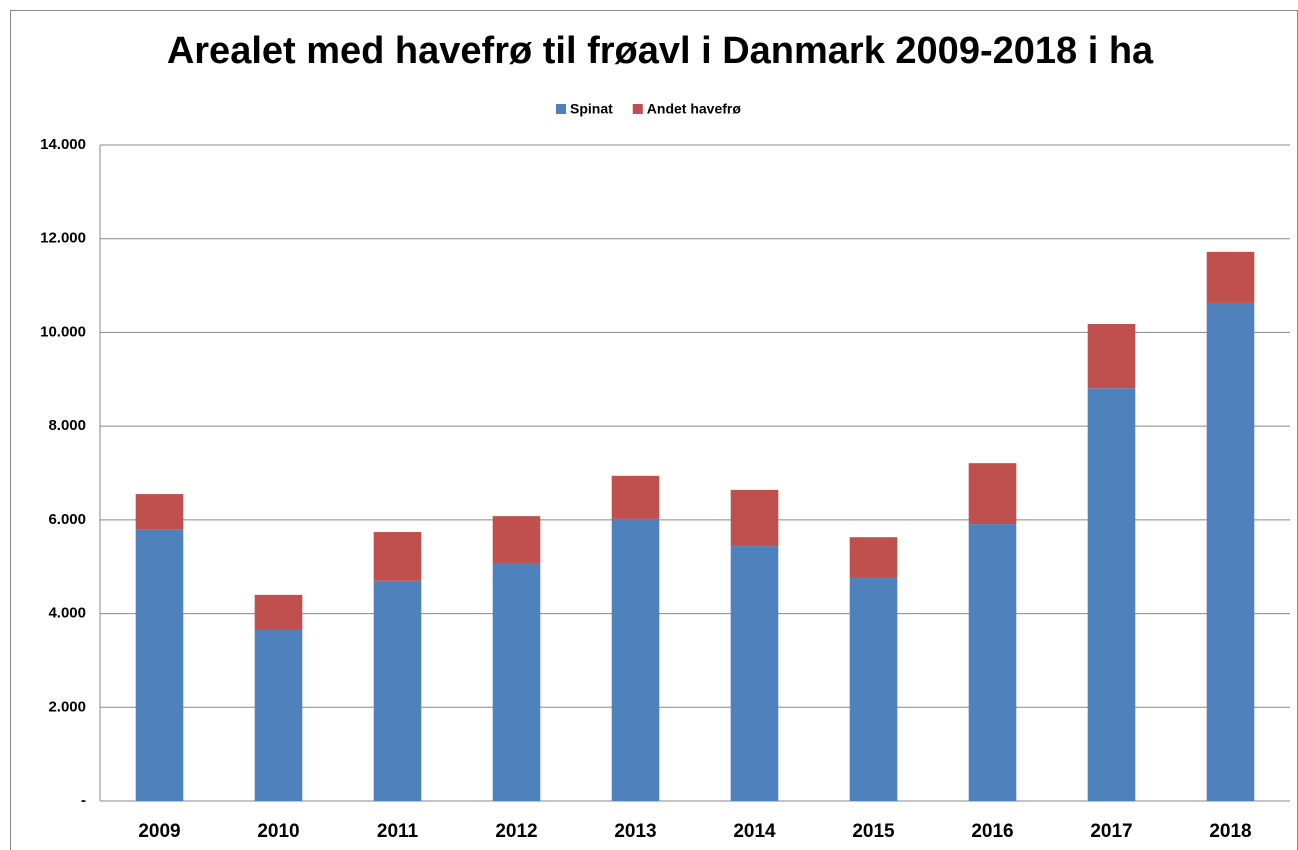  I want to click on x-tick-label: 2018, so click(1230, 831).